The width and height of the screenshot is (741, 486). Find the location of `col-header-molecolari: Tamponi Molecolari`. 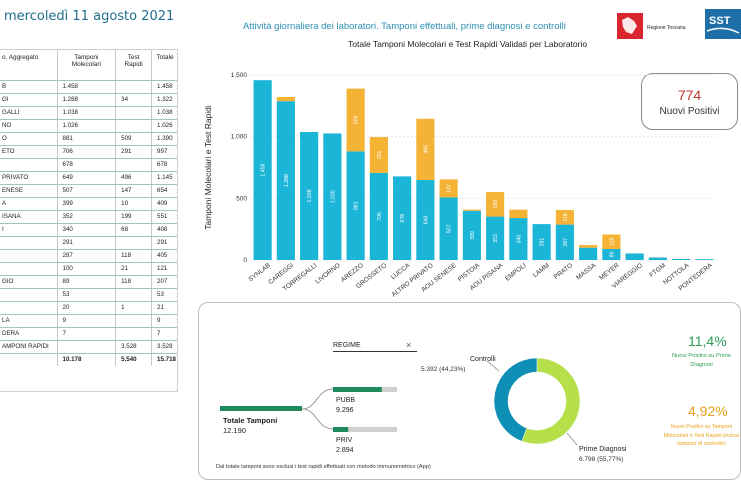

col-header-molecolari: Tamponi Molecolari is located at coordinates (86, 65).